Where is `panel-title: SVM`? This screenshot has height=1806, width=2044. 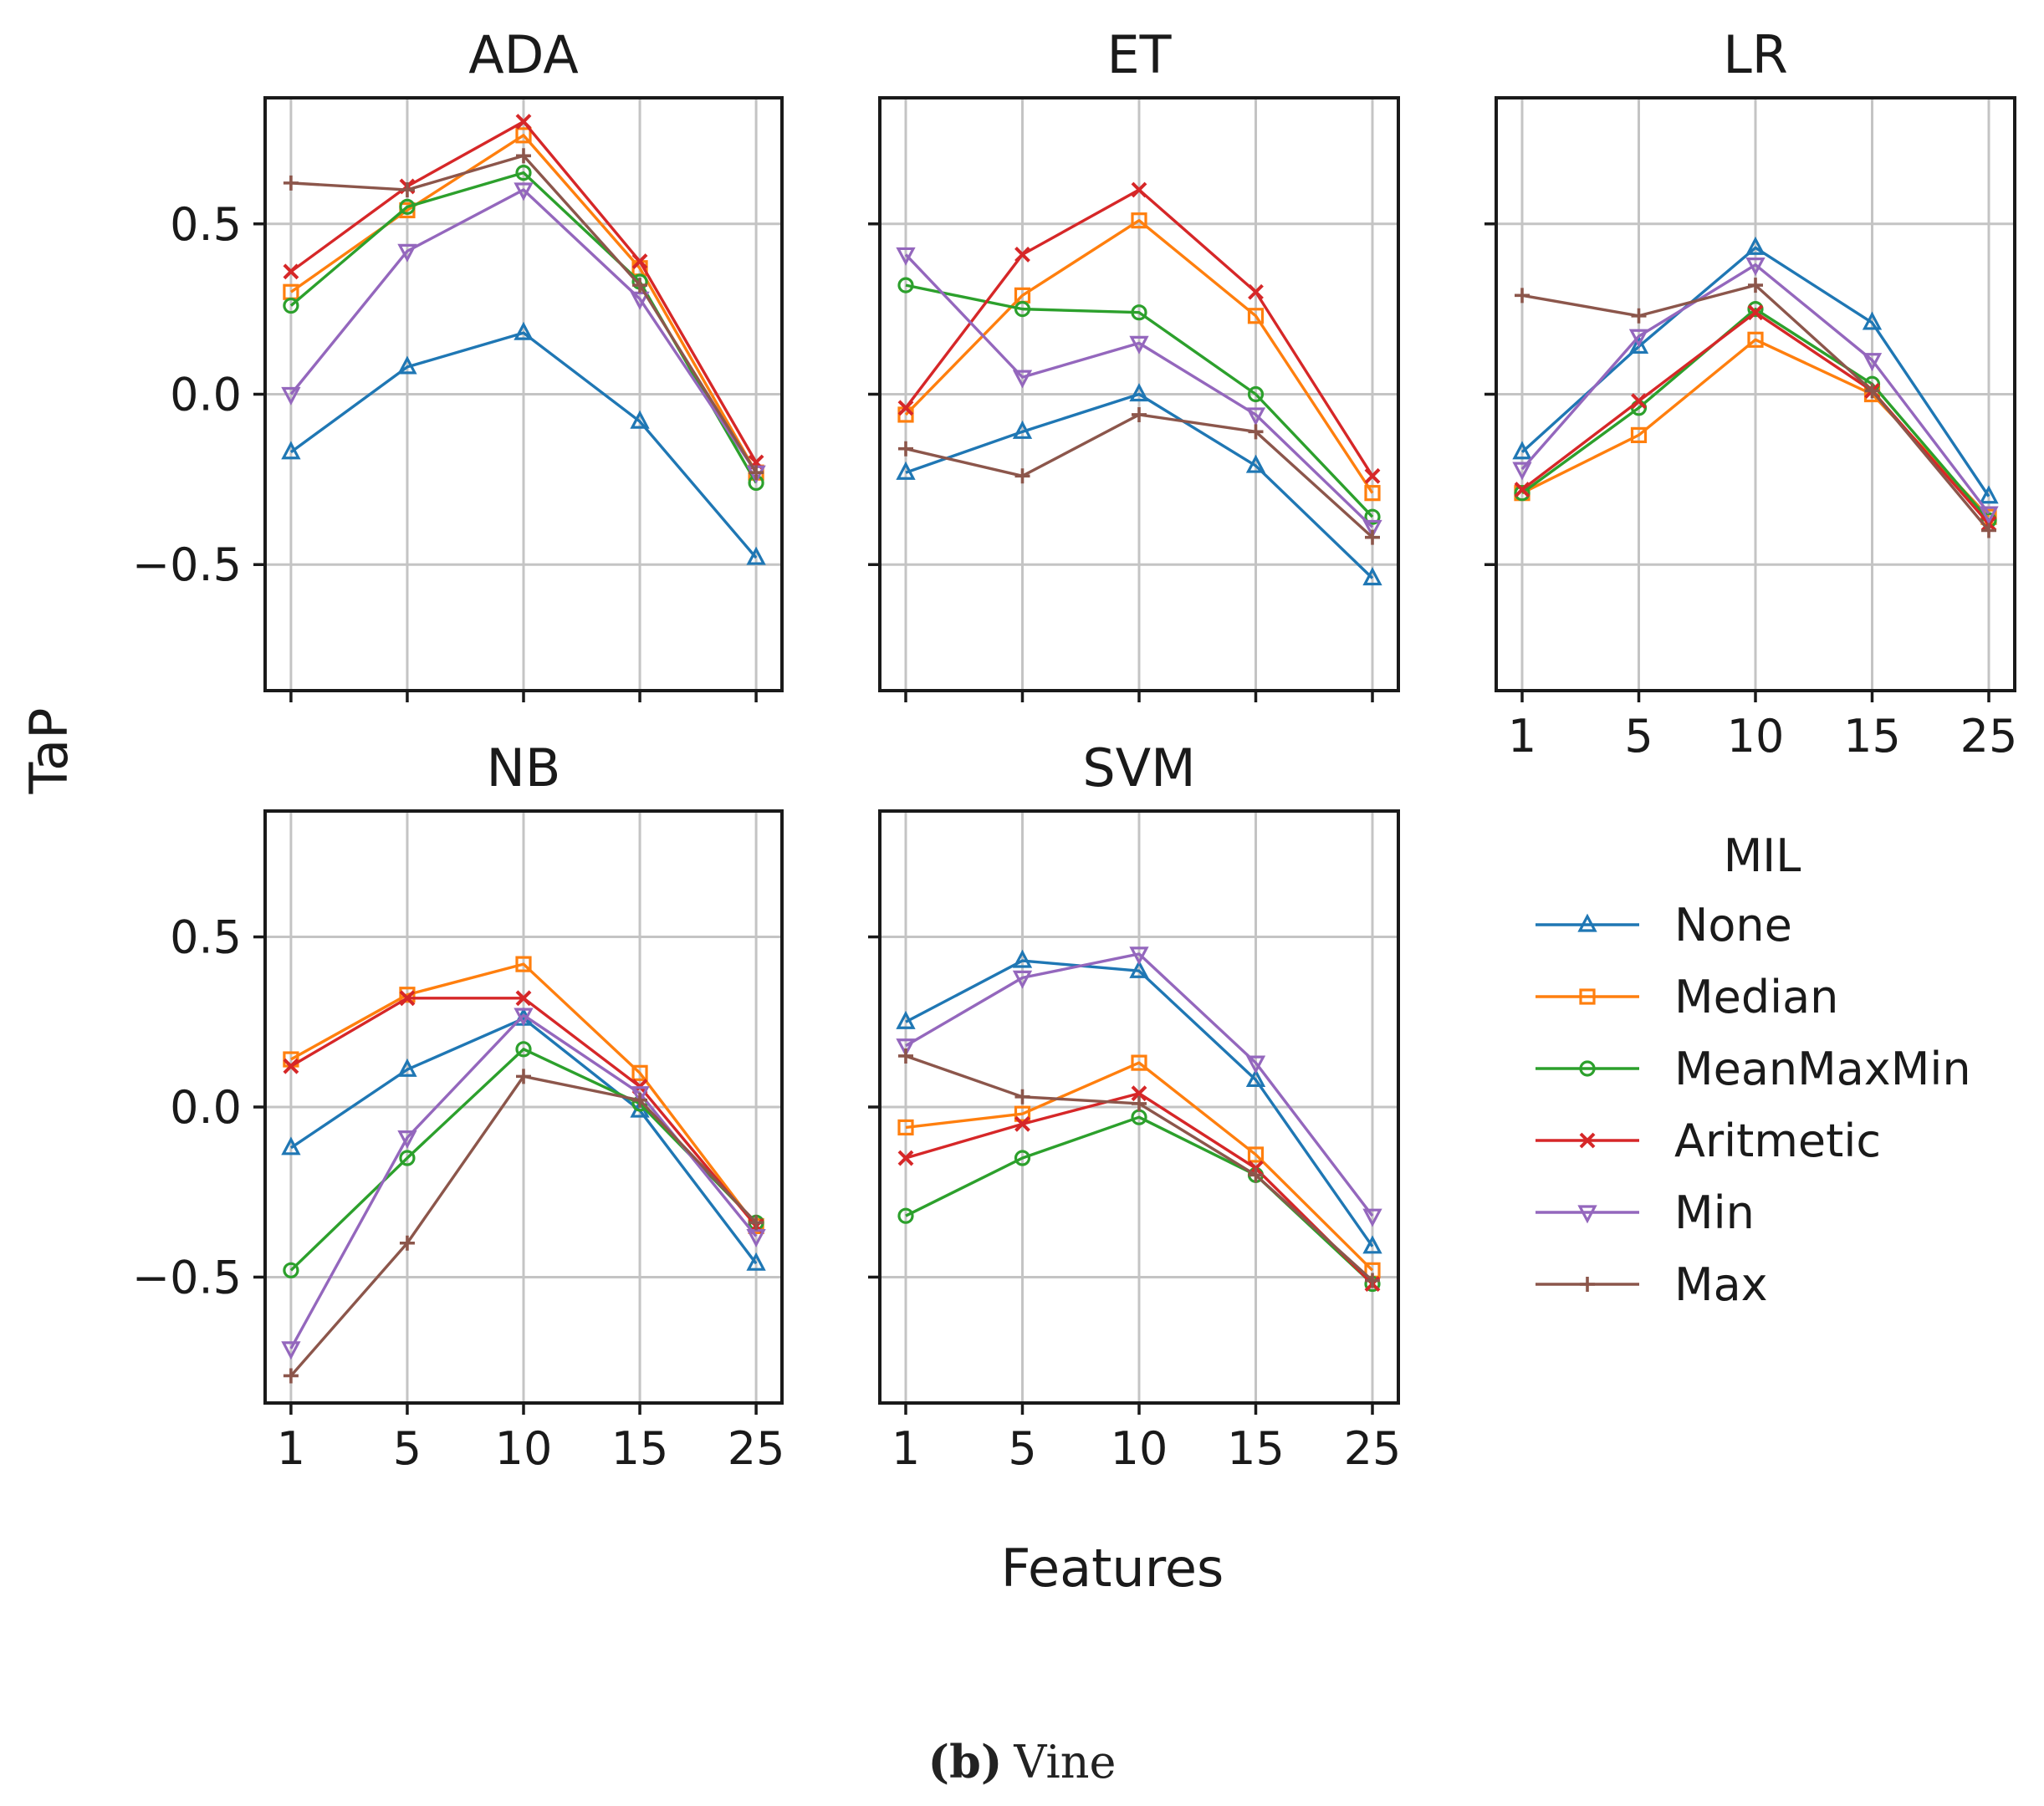
panel-title: SVM is located at coordinates (1138, 767).